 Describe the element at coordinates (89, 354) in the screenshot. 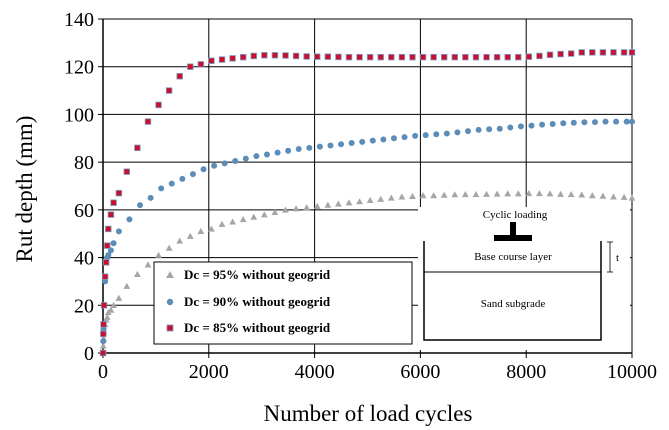

I see `y-tick-label: 0` at that location.